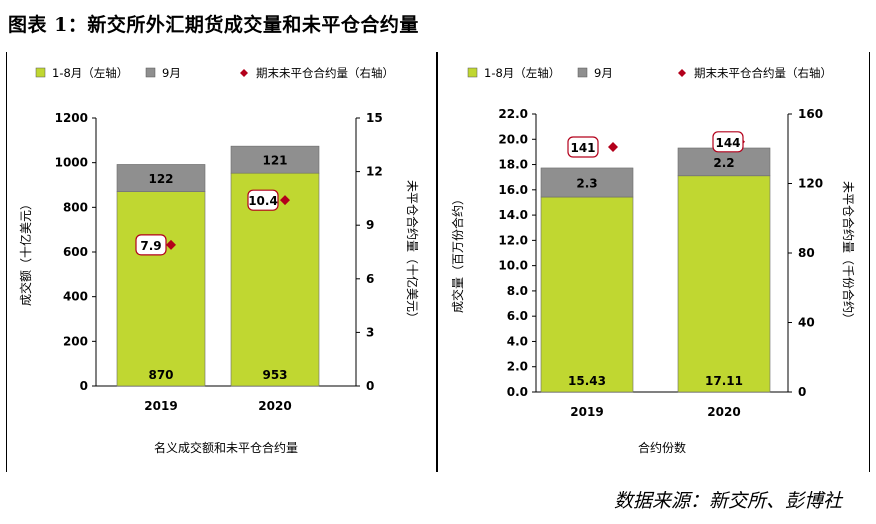 Image resolution: width=876 pixels, height=524 pixels. What do you see at coordinates (517, 316) in the screenshot?
I see `y-tick-label: 6.0` at bounding box center [517, 316].